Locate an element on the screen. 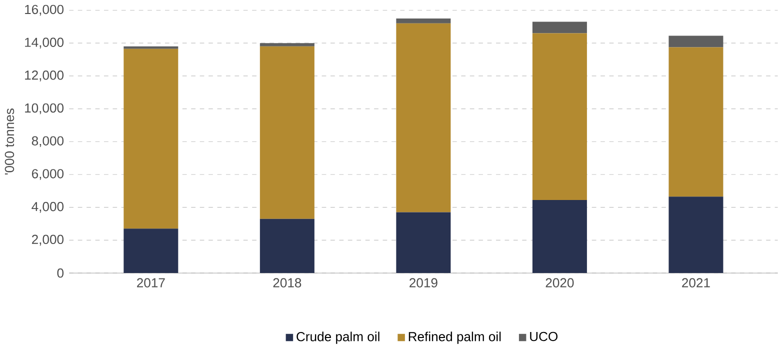 The width and height of the screenshot is (778, 349). y-tick-label: 2,000 is located at coordinates (48, 240).